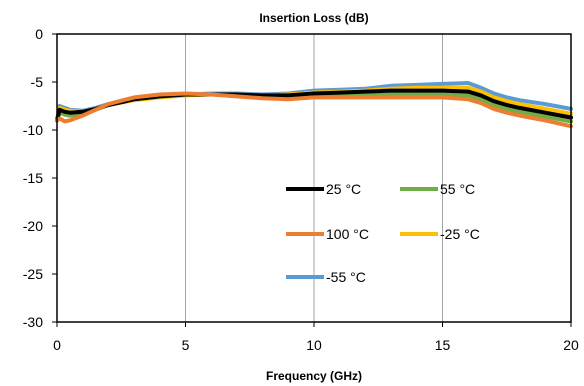 This screenshot has width=584, height=386. I want to click on x-tick-label: 20, so click(571, 345).